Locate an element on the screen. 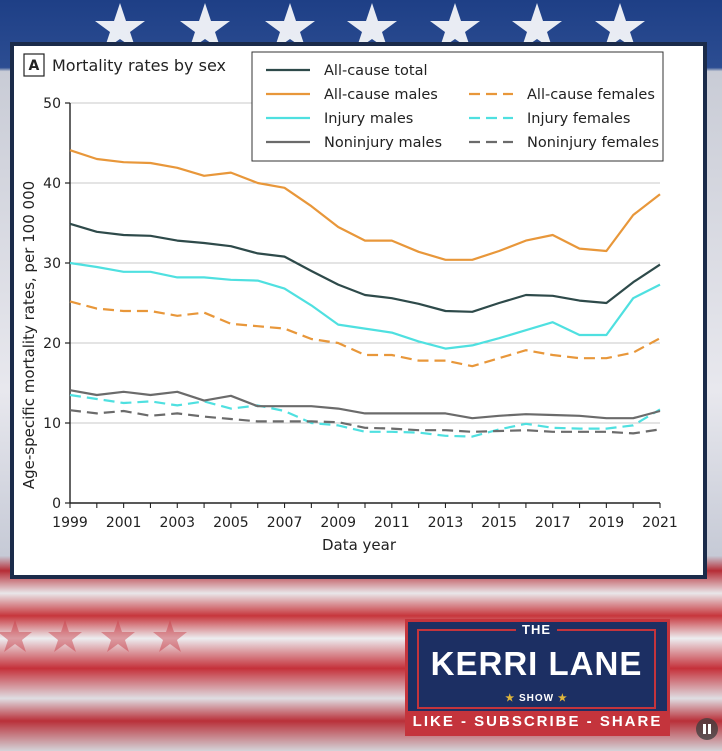 Image resolution: width=722 pixels, height=751 pixels. x-tick-label: 1999 is located at coordinates (70, 523).